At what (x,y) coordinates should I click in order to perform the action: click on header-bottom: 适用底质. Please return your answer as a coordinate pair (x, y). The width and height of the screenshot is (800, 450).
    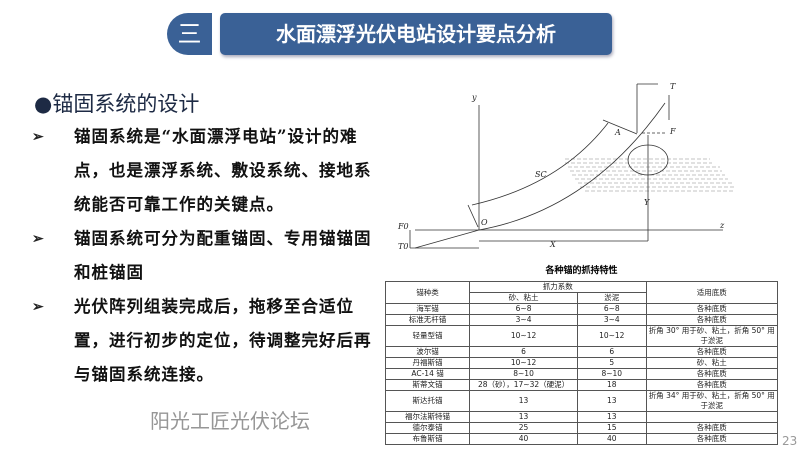
    Looking at the image, I should click on (711, 292).